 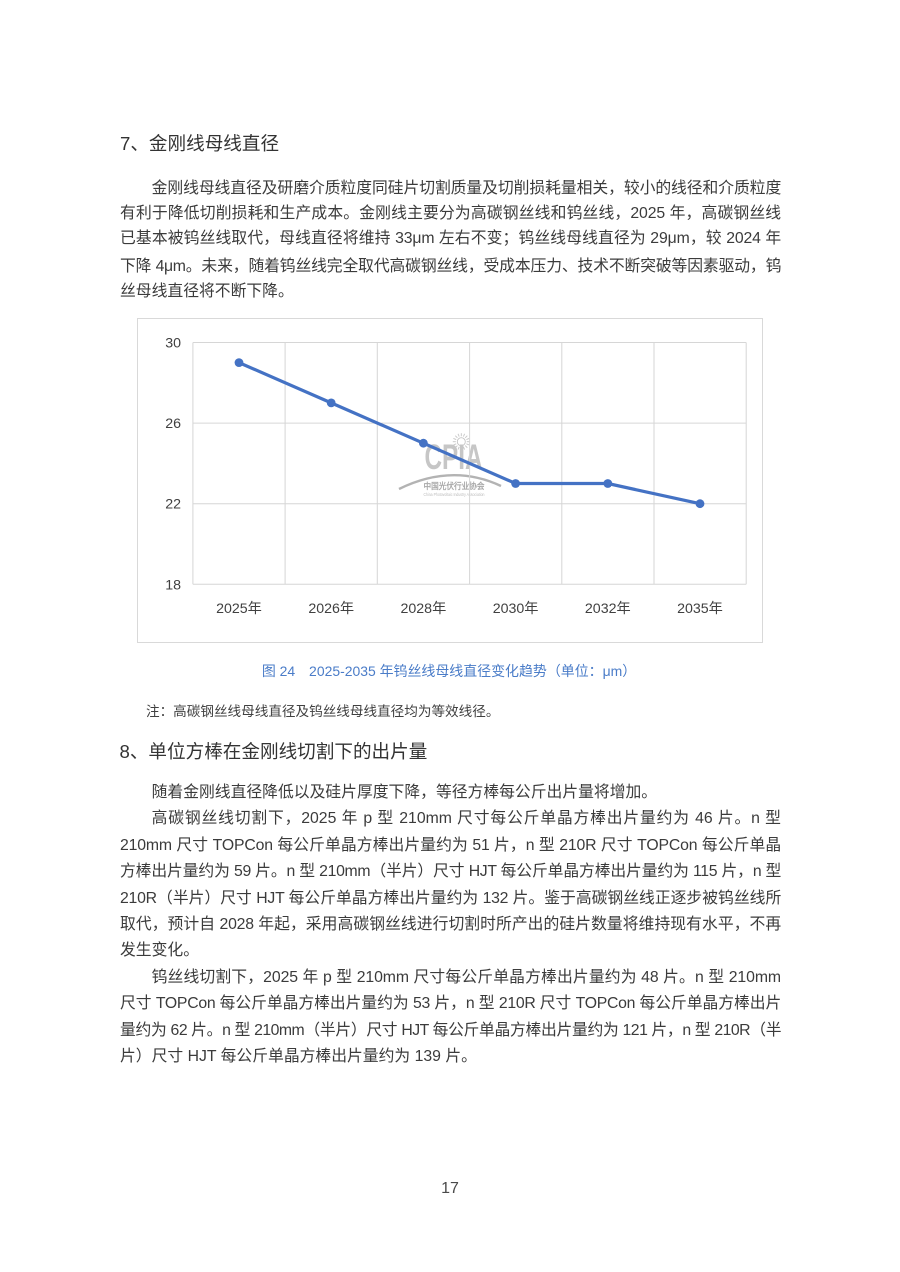 I want to click on svg-text: 2035年, so click(x=700, y=609).